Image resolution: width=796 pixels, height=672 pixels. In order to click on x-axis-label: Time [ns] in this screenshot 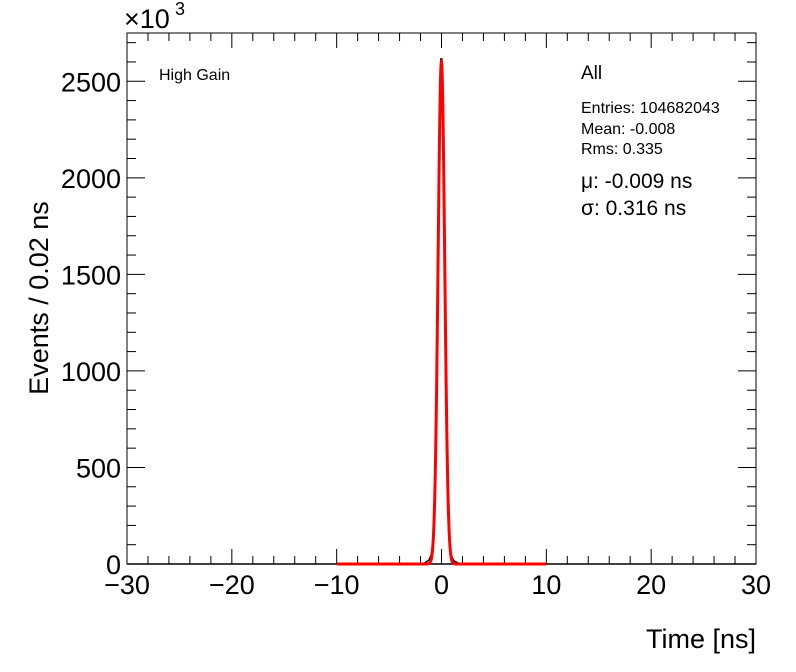, I will do `click(701, 639)`.